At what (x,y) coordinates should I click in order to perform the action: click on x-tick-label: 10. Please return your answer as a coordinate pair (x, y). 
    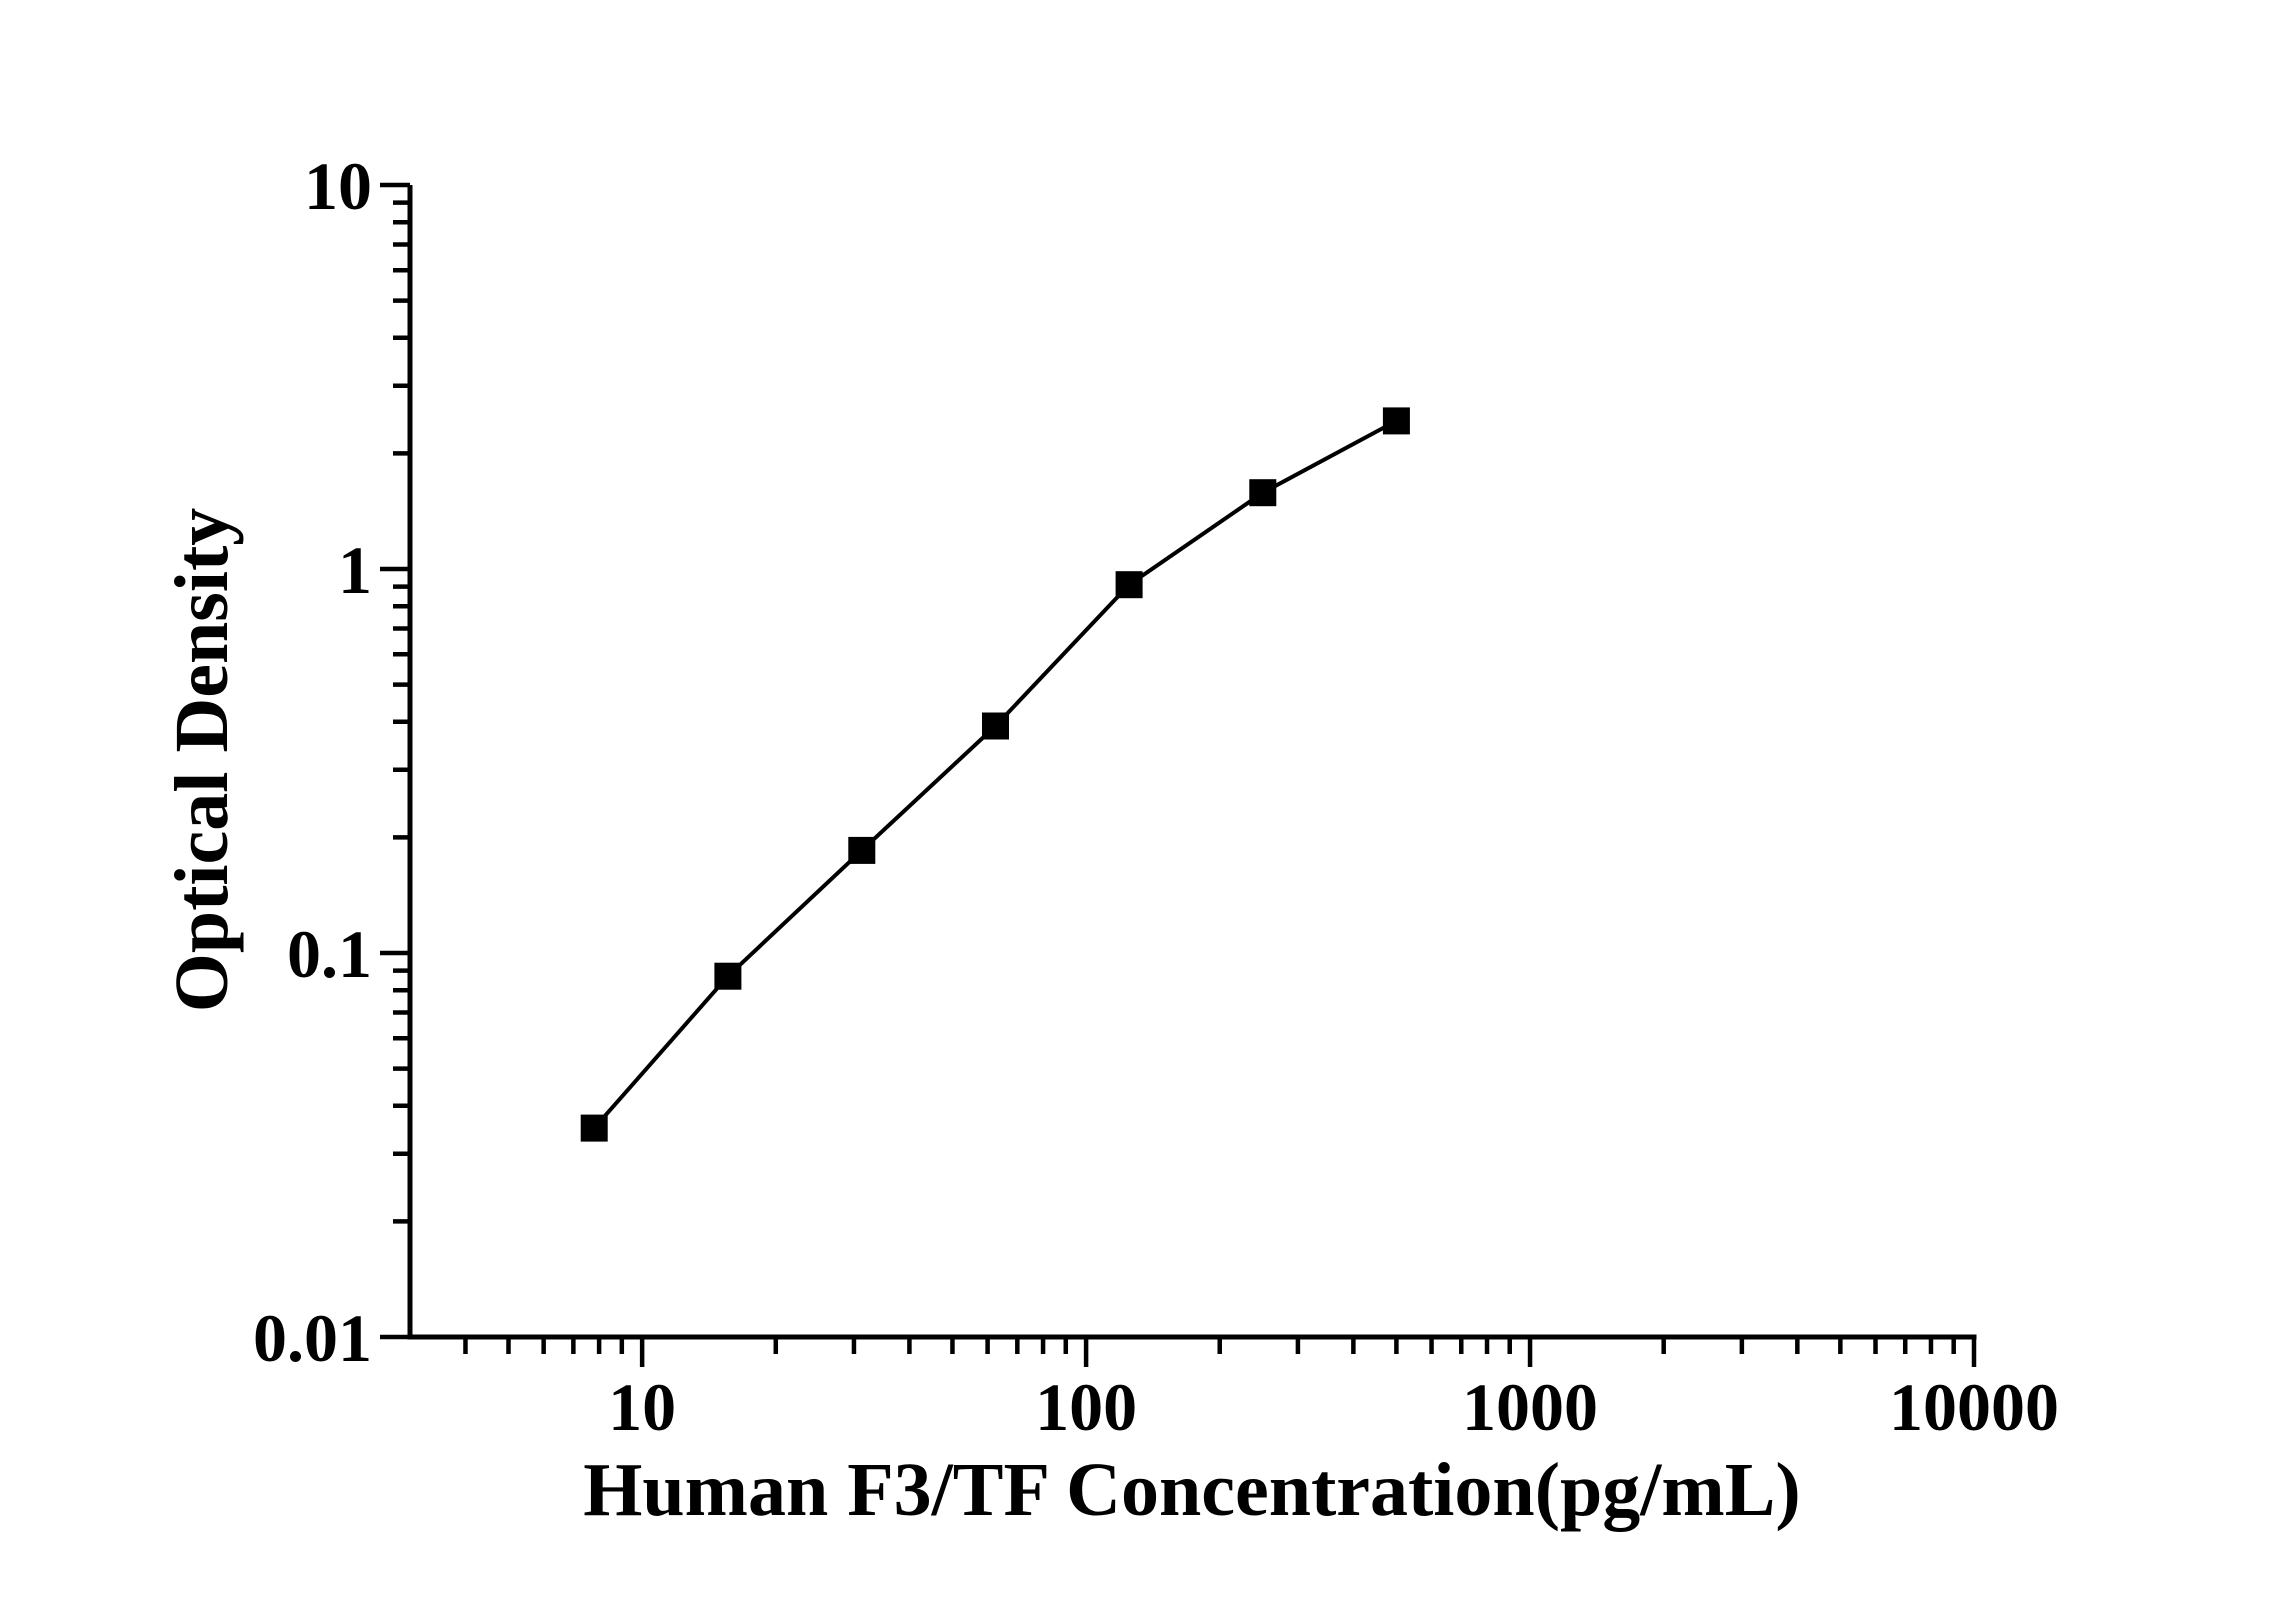
    Looking at the image, I should click on (642, 1407).